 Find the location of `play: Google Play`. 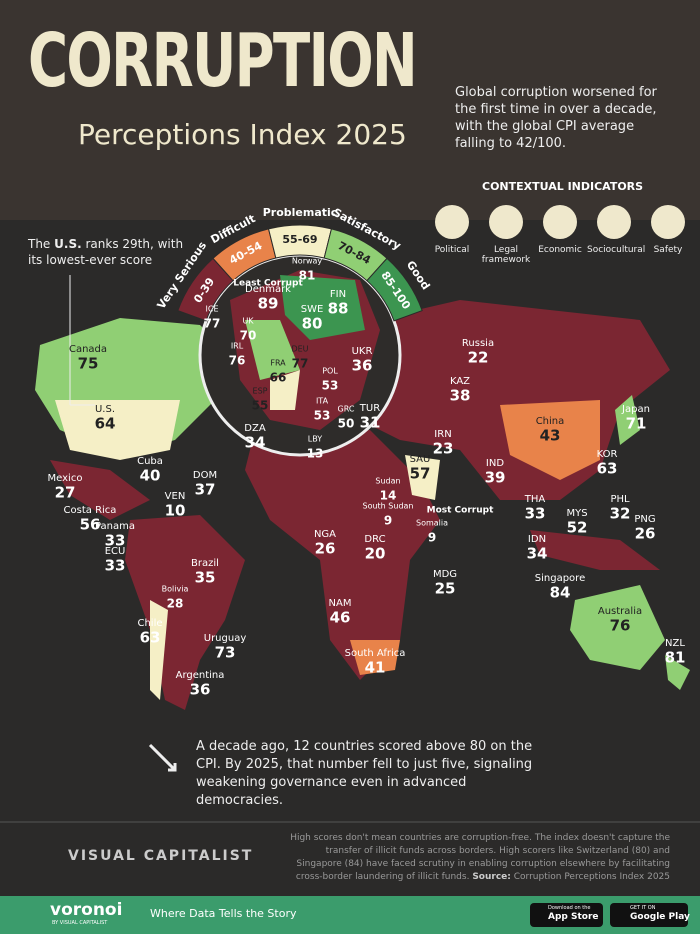

play: Google Play is located at coordinates (660, 917).